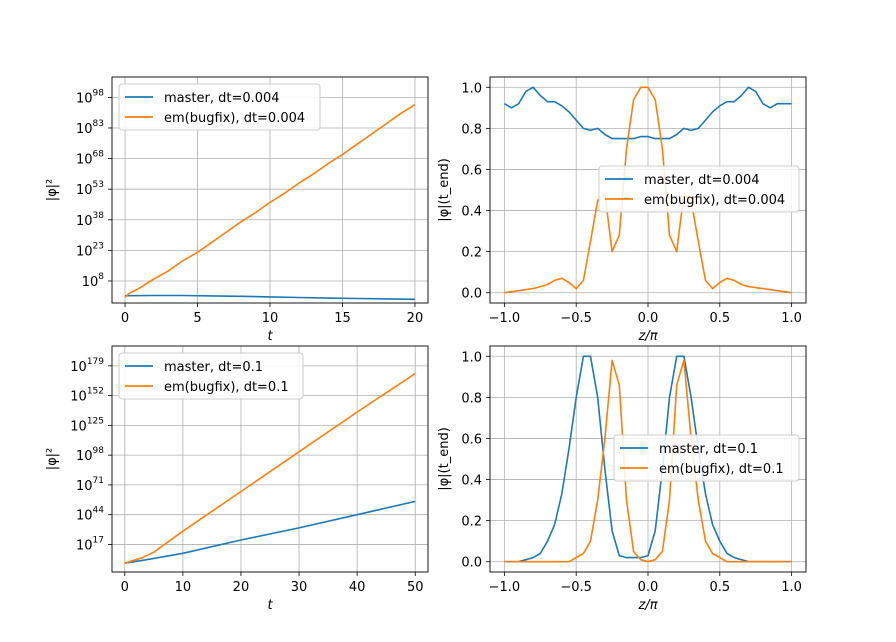 This screenshot has width=896, height=642. What do you see at coordinates (270, 318) in the screenshot?
I see `chart-1-xtick-label: 10` at bounding box center [270, 318].